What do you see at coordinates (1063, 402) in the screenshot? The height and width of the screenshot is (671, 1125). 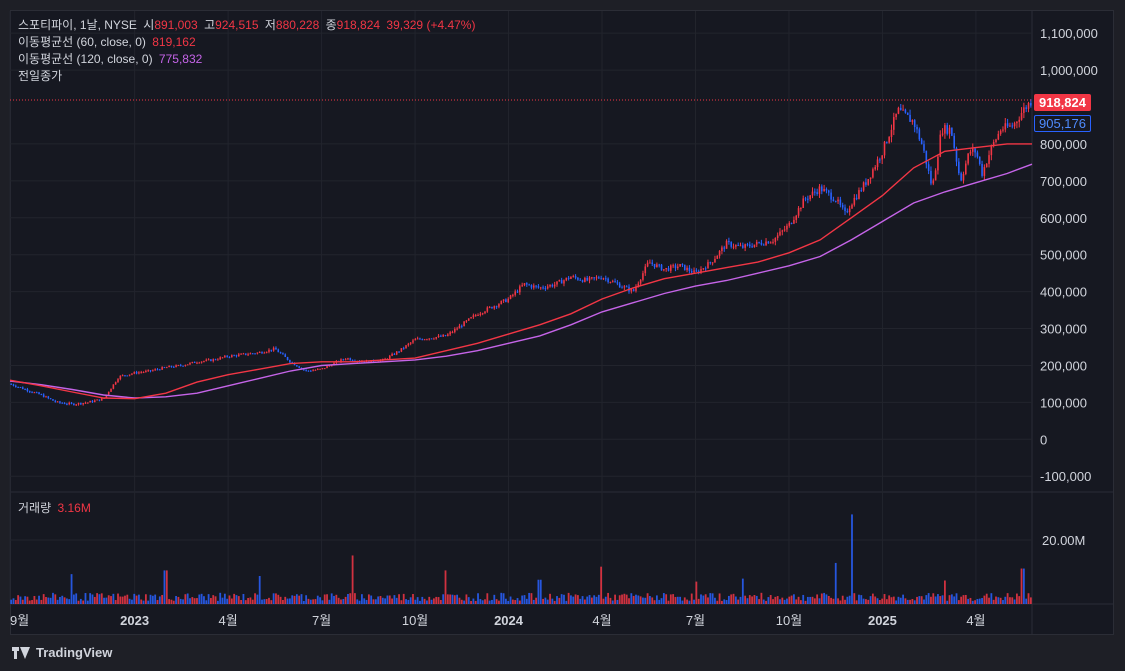 I see `y-tick-label: 100,000` at bounding box center [1063, 402].